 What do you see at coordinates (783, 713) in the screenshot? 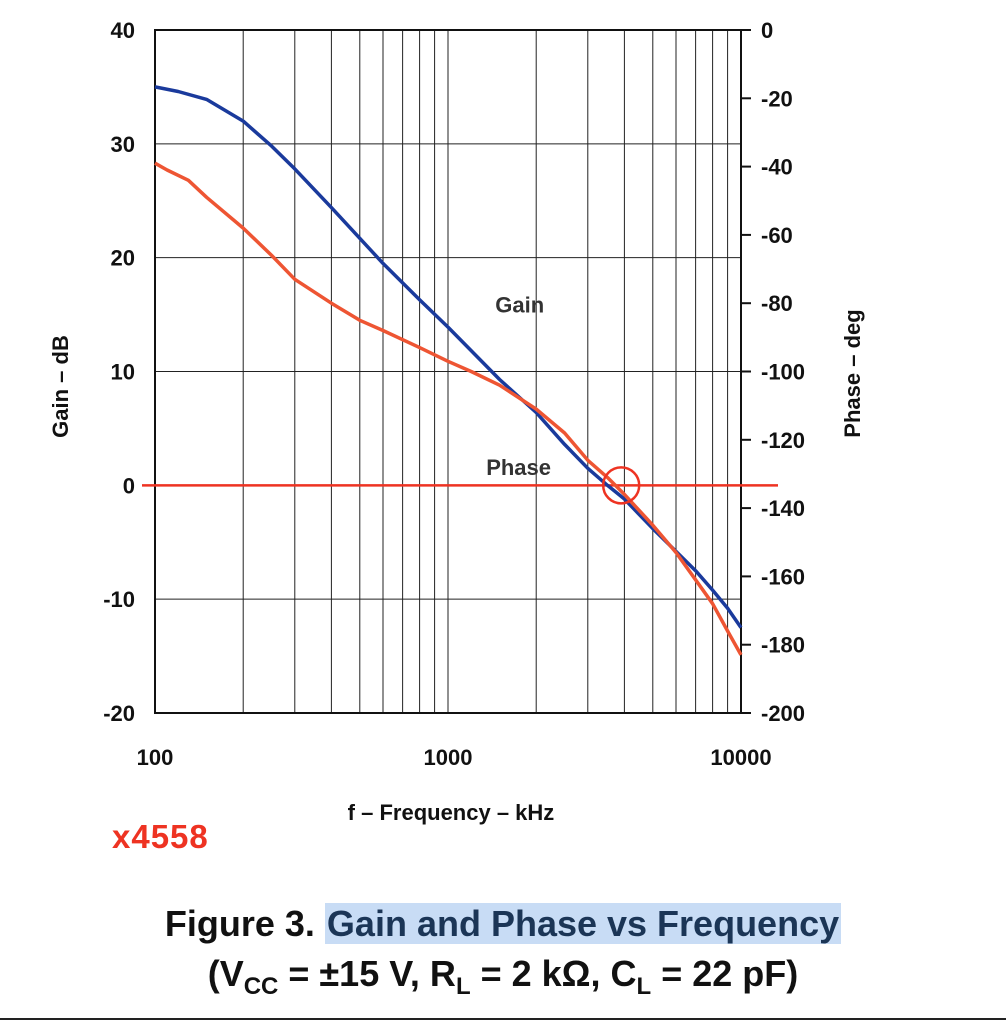
I see `right-tick-label: -200` at bounding box center [783, 713].